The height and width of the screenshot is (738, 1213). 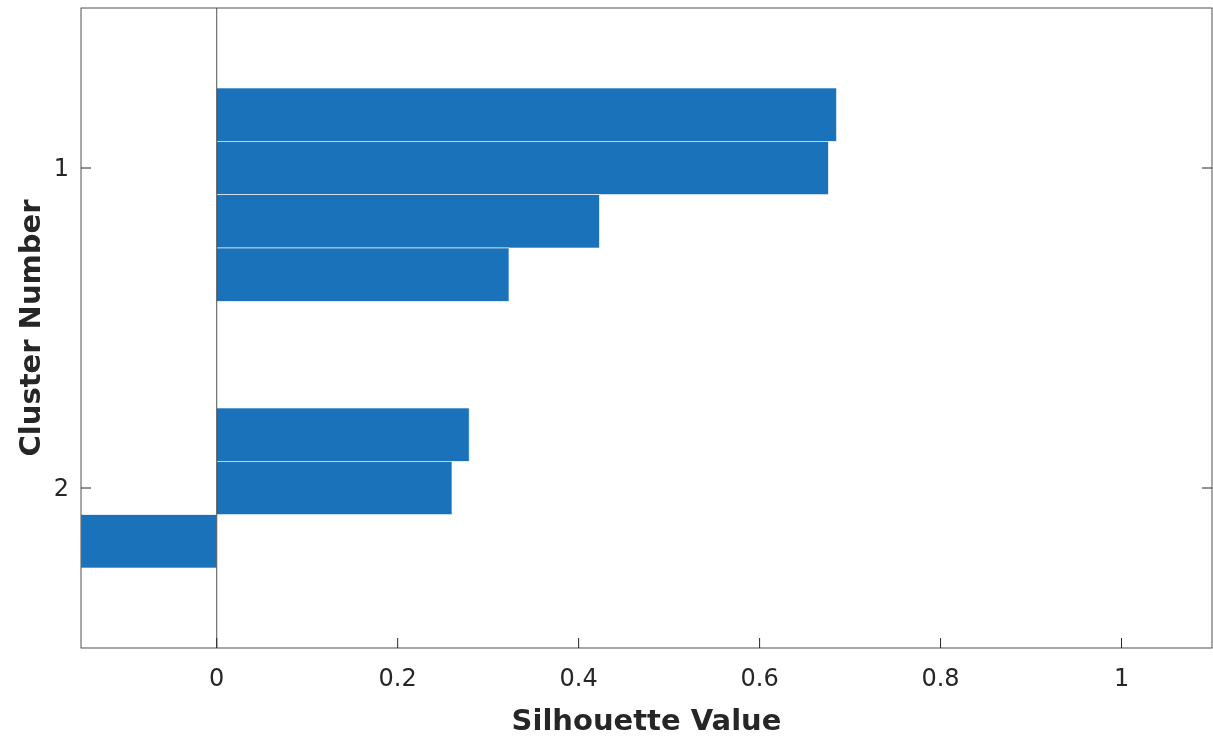 What do you see at coordinates (397, 678) in the screenshot?
I see `x-tick-label: 0.2` at bounding box center [397, 678].